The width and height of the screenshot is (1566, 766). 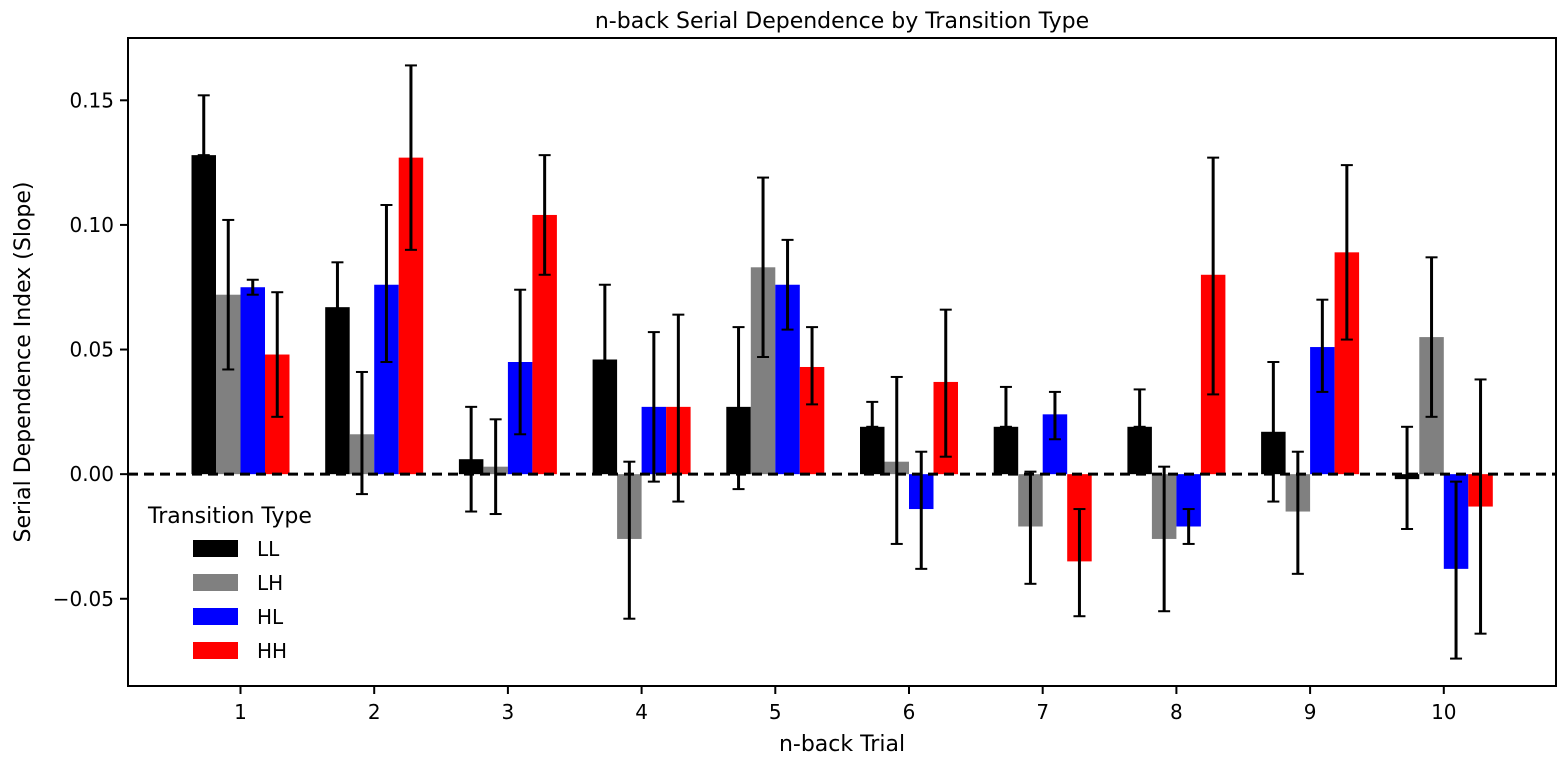 I want to click on x-tick-label: 5, so click(x=775, y=712).